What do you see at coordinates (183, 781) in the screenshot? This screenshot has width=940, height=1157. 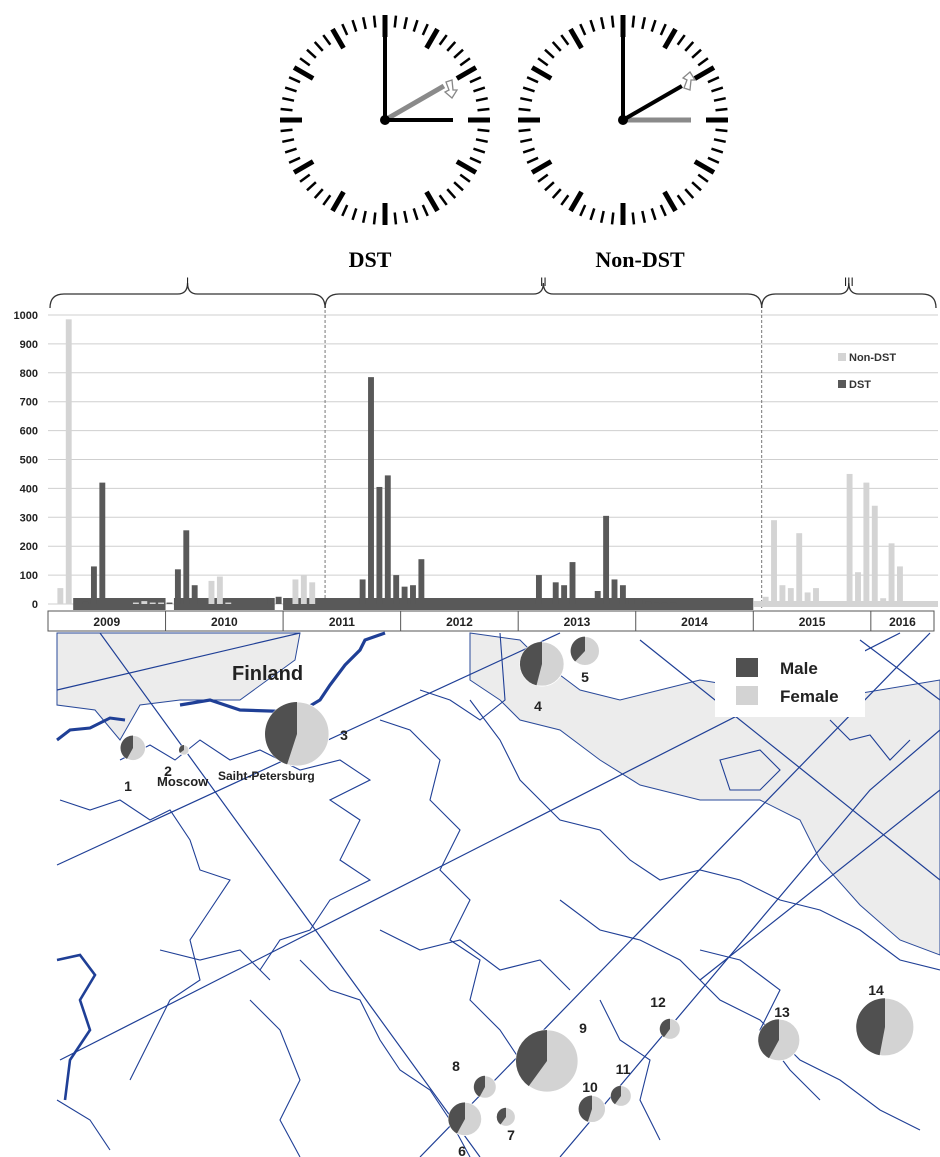 I see `city-label-moscow: Moscow` at bounding box center [183, 781].